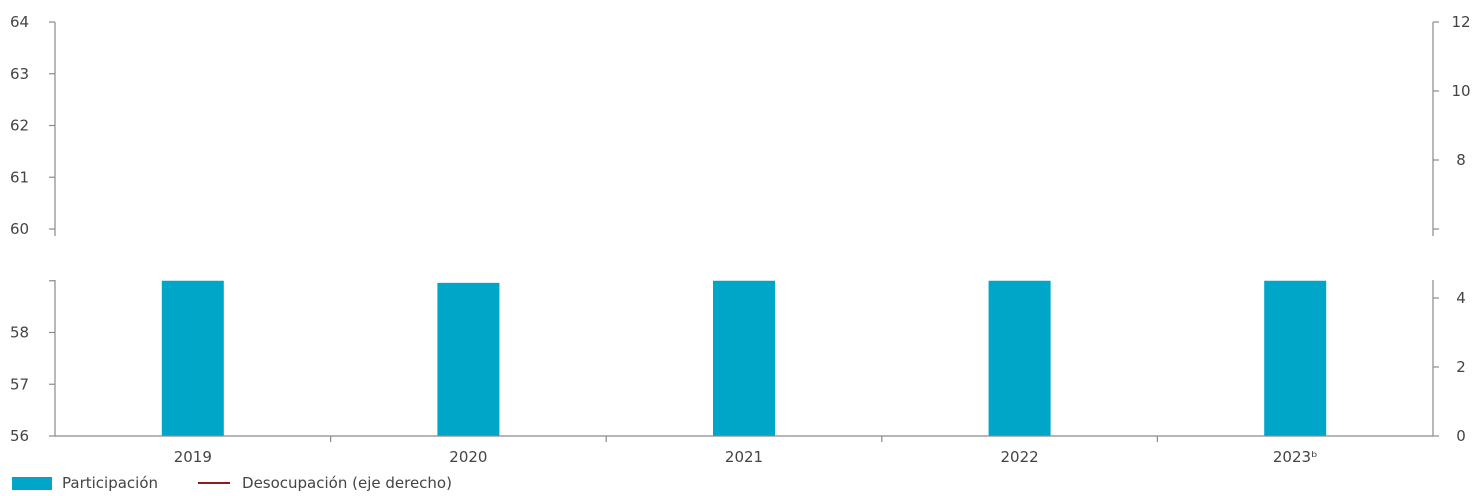 This screenshot has height=496, width=1477. I want to click on axis-break-gap, so click(738, 258).